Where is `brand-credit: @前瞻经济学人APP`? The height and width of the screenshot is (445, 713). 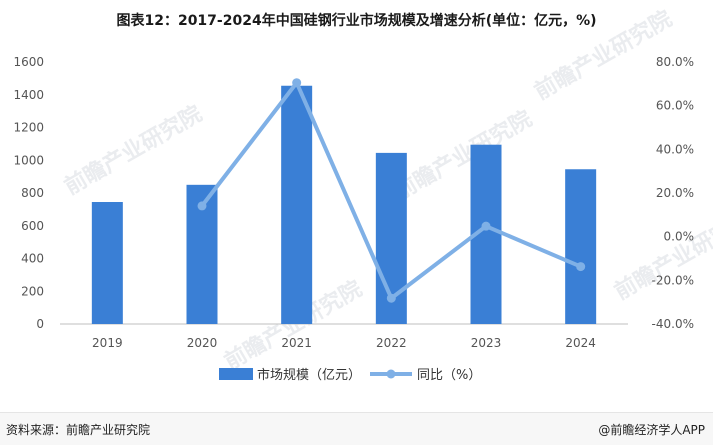 brand-credit: @前瞻经济学人APP is located at coordinates (651, 430).